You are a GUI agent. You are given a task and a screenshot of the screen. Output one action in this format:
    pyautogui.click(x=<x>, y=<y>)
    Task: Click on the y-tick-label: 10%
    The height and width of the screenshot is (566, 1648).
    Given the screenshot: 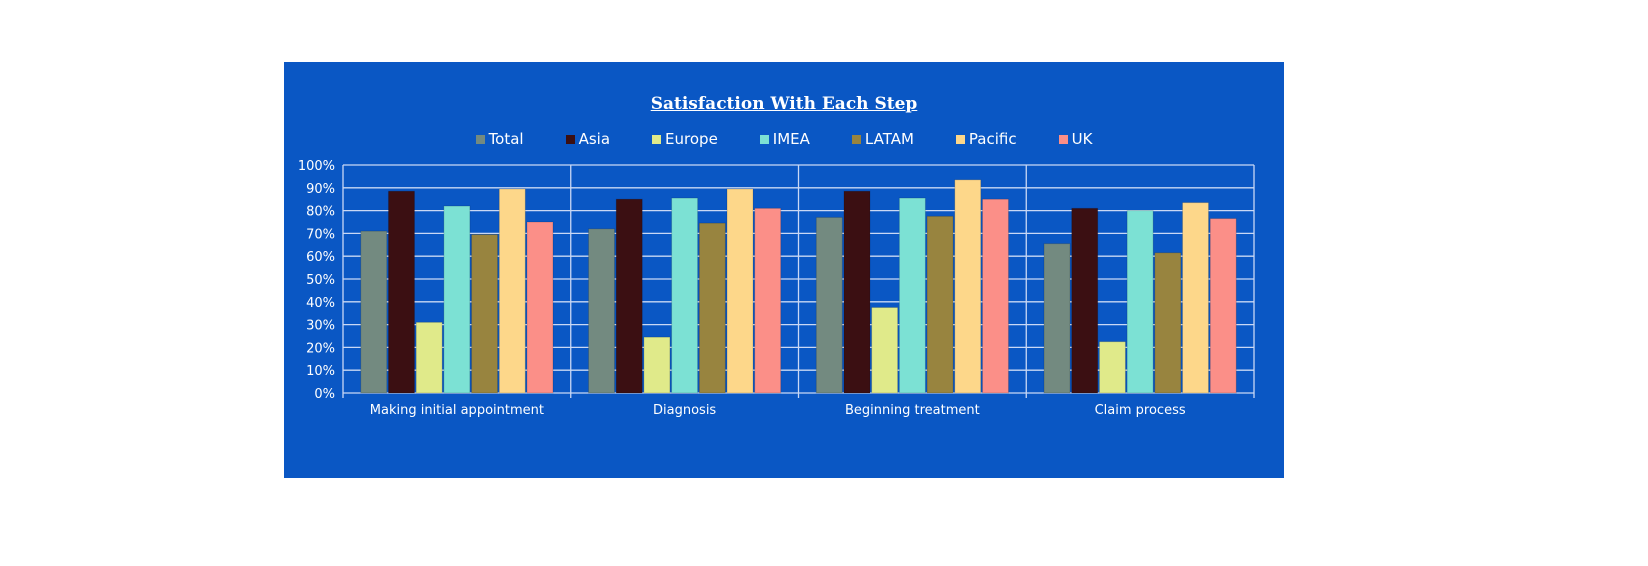 What is the action you would take?
    pyautogui.click(x=320, y=371)
    